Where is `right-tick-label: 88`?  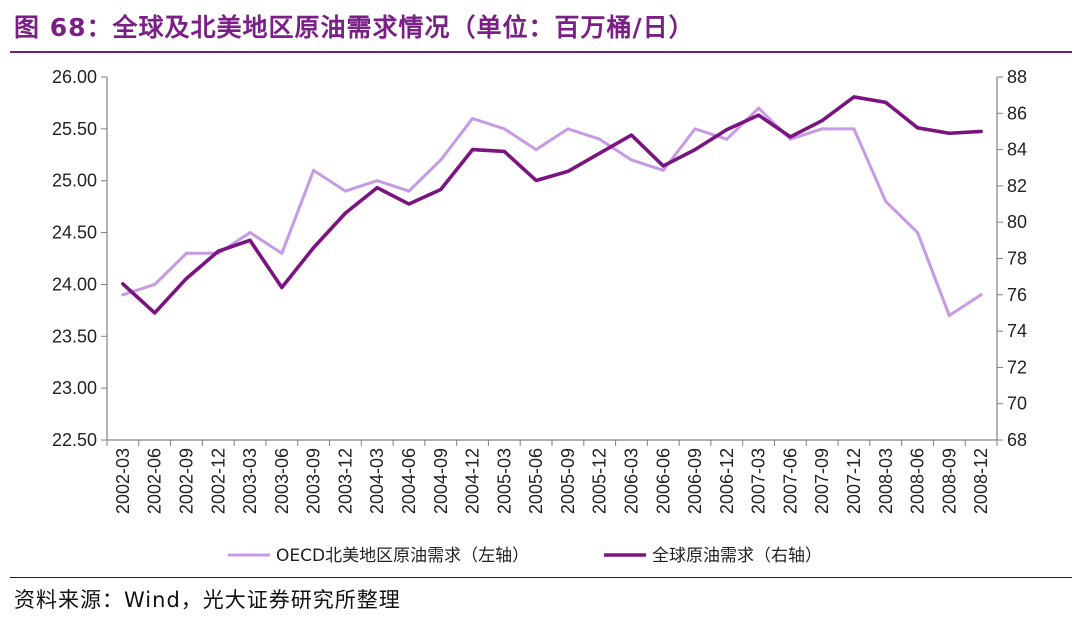 right-tick-label: 88 is located at coordinates (1017, 77).